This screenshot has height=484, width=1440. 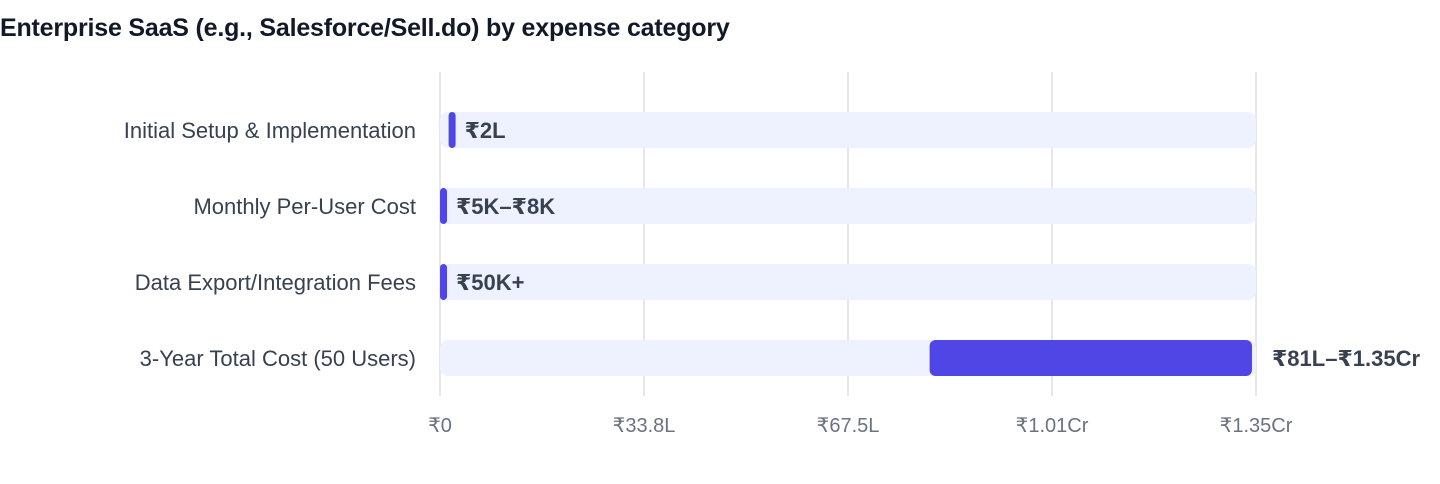 What do you see at coordinates (1346, 358) in the screenshot?
I see `value-label: ₹81L–₹1.35Cr` at bounding box center [1346, 358].